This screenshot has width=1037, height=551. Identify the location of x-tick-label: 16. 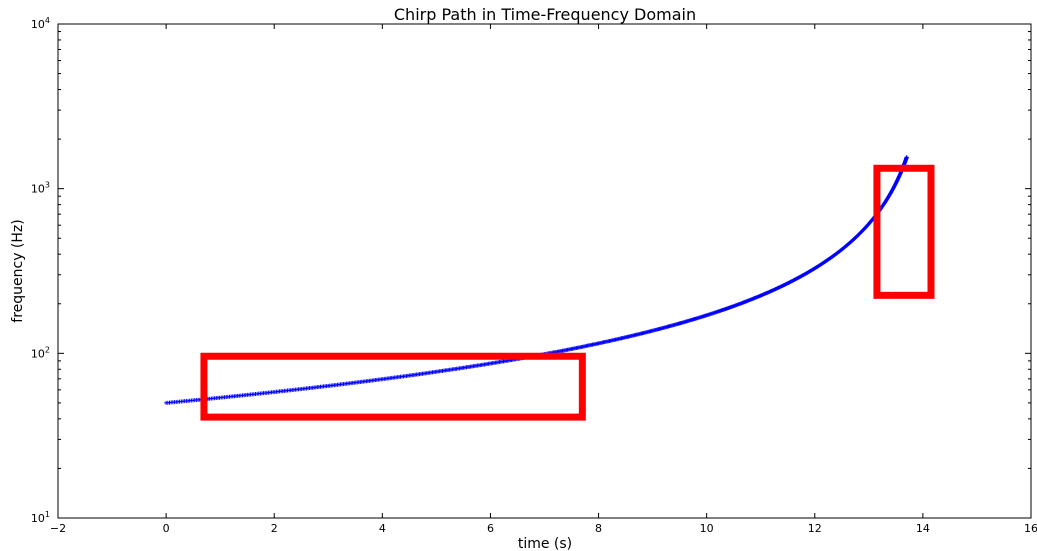
(1030, 528).